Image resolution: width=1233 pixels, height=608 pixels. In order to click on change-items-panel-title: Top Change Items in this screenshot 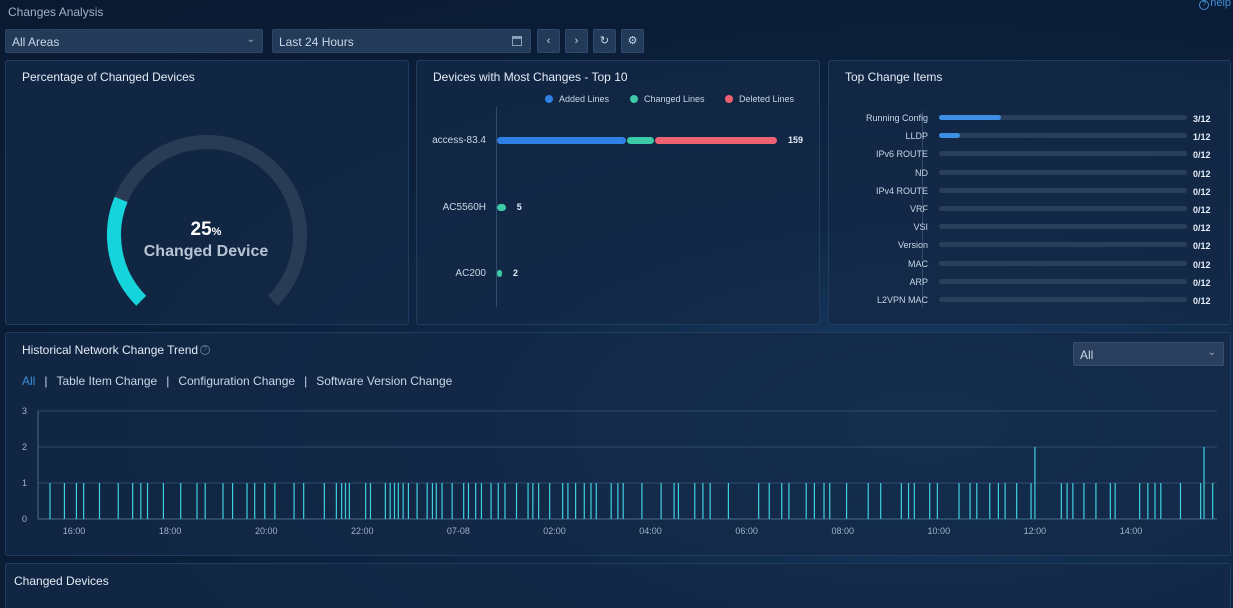, I will do `click(894, 77)`.